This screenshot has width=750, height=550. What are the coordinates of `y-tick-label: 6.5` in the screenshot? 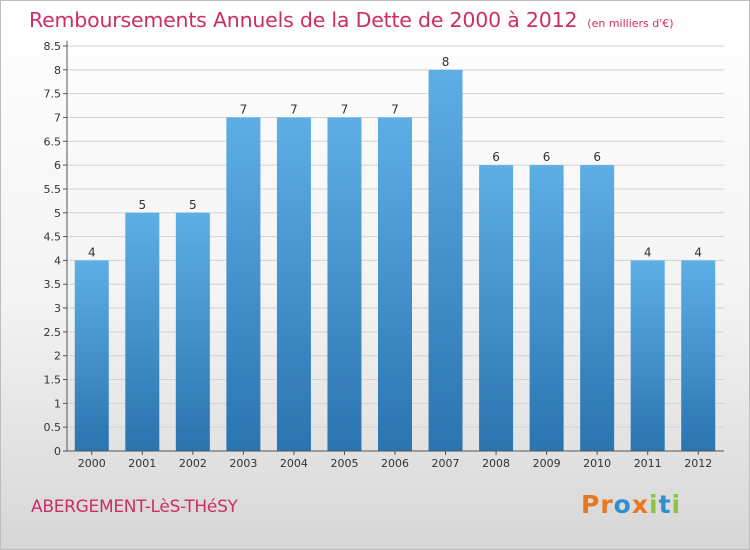 It's located at (53, 141).